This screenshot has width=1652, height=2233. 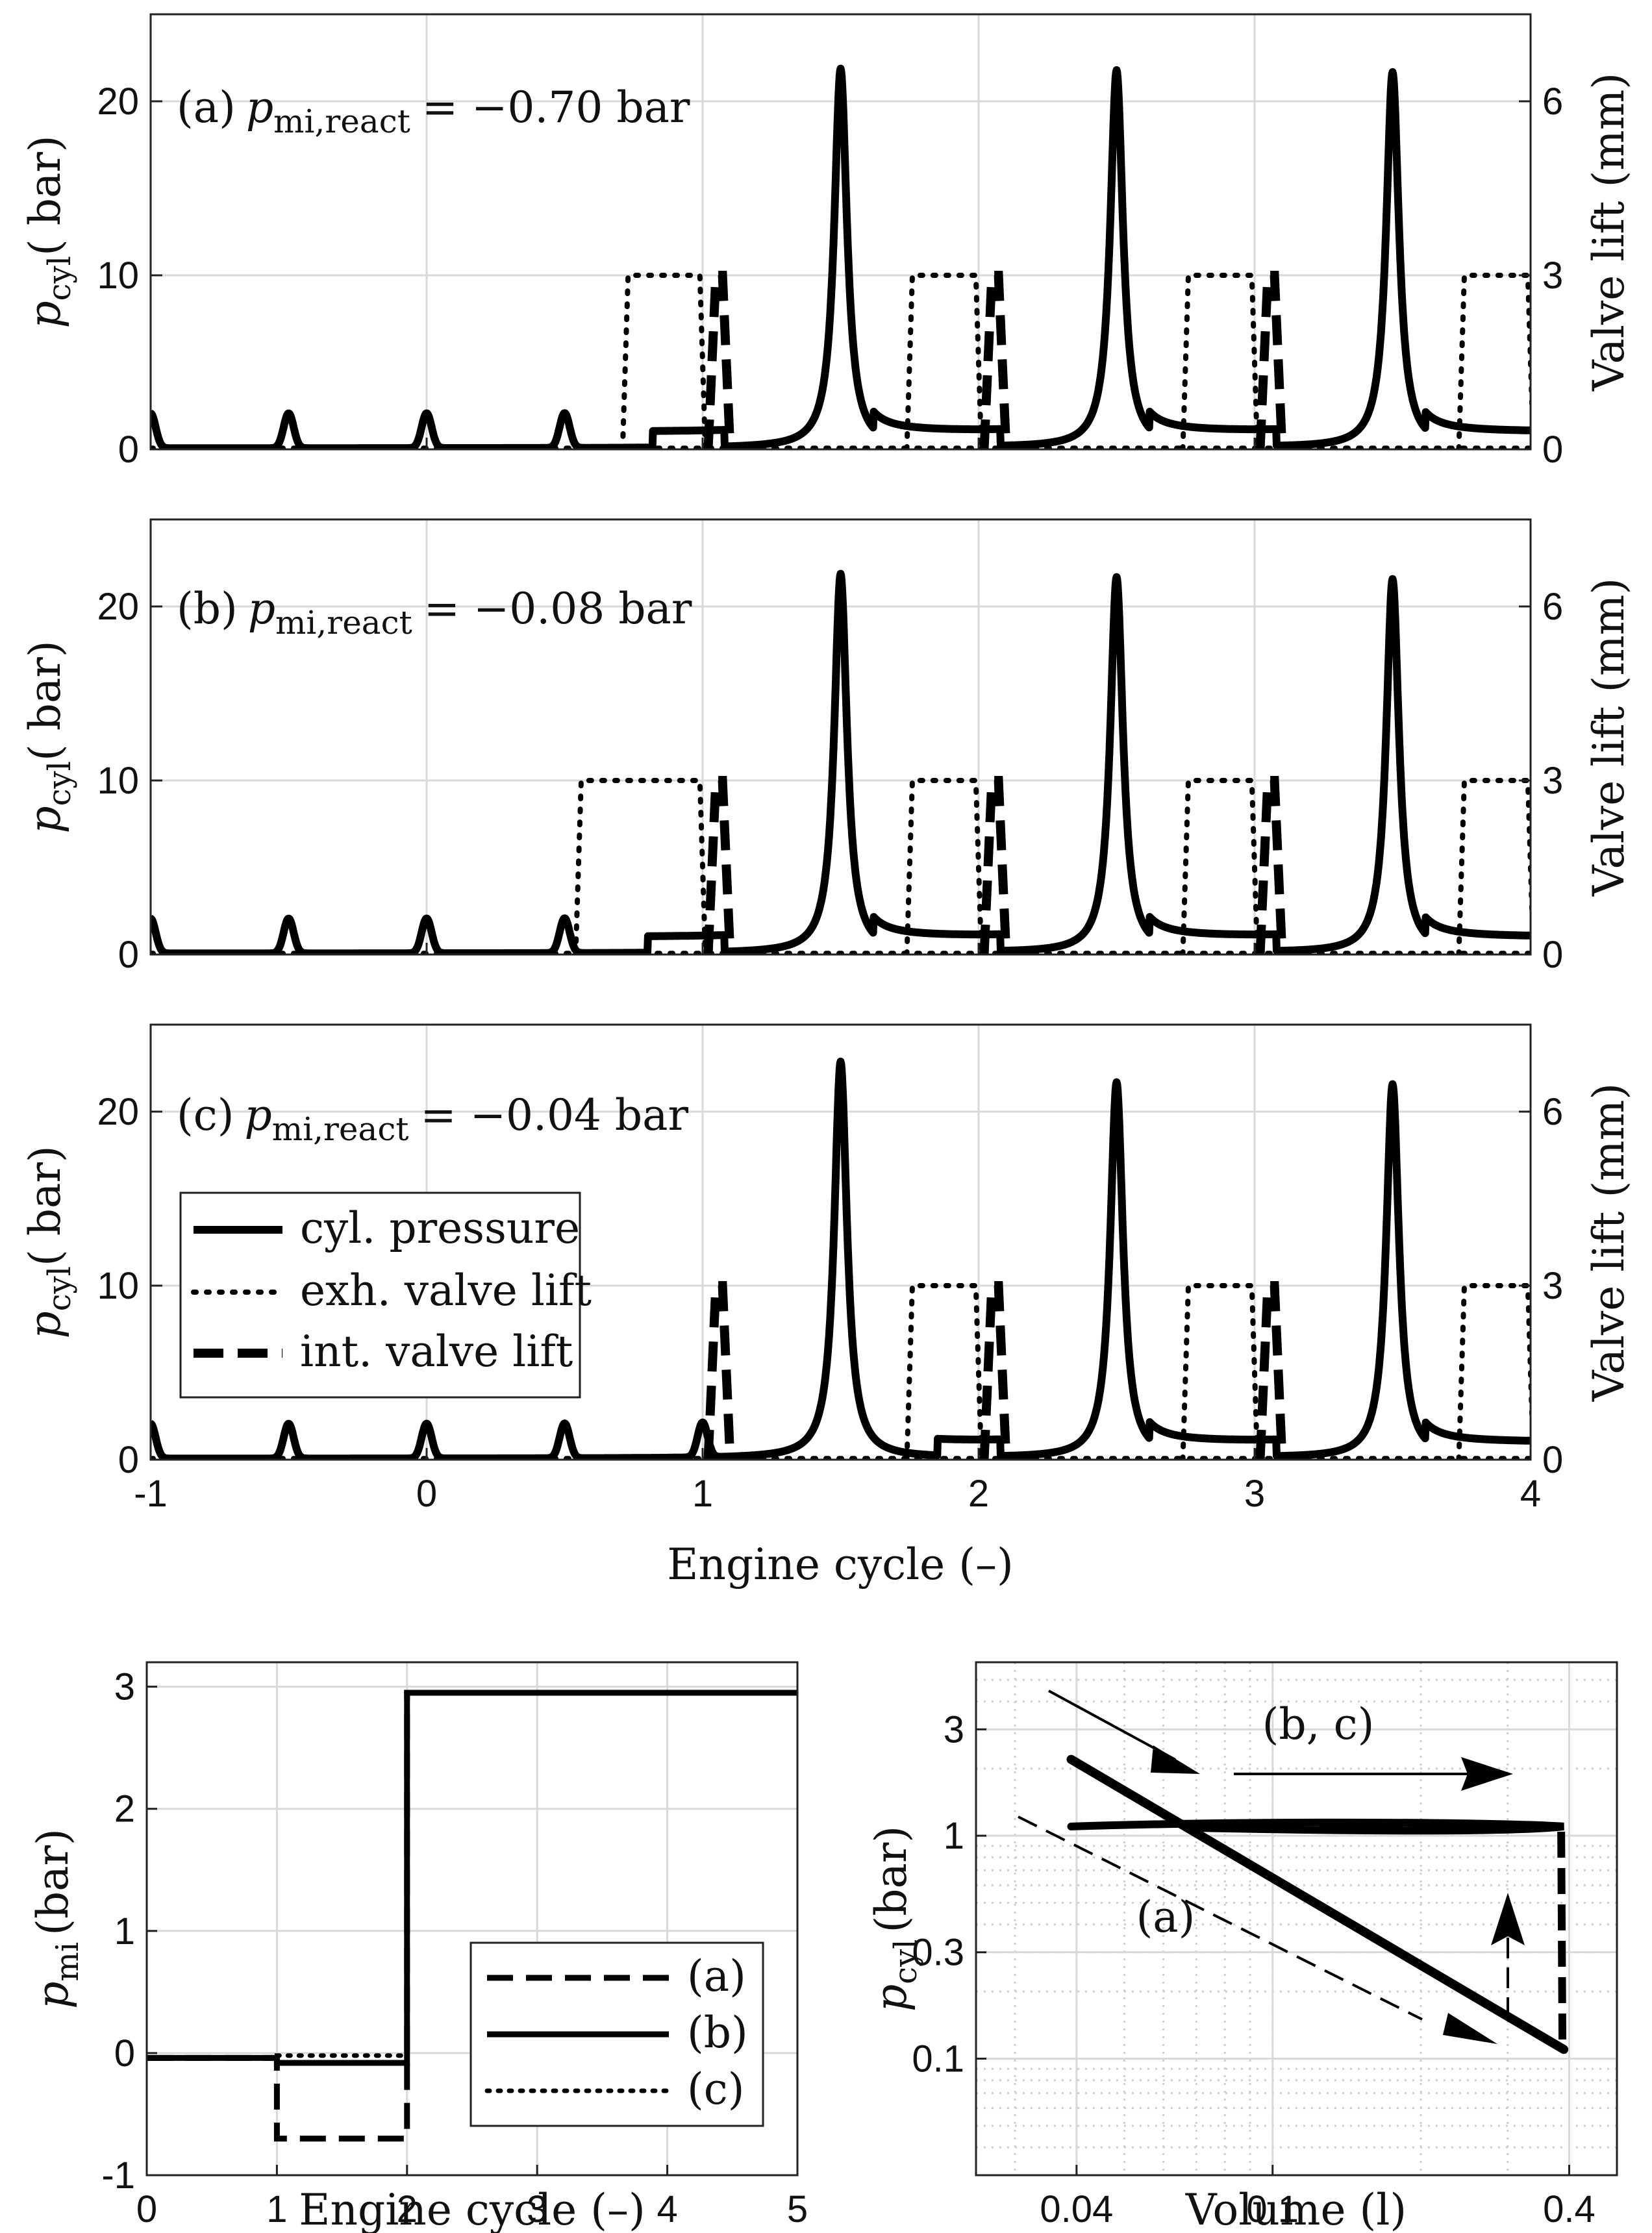 What do you see at coordinates (797, 2209) in the screenshot?
I see `xtick-label: 5` at bounding box center [797, 2209].